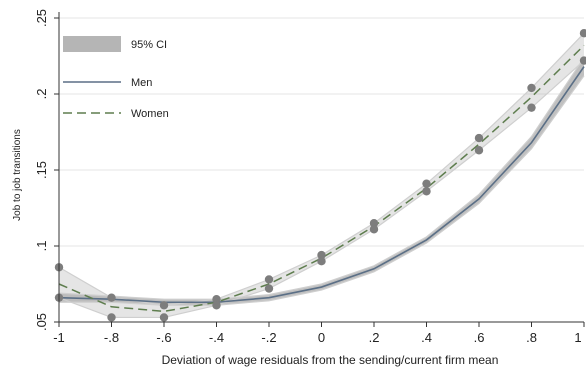 This screenshot has height=372, width=586. Describe the element at coordinates (149, 45) in the screenshot. I see `legend-label: 95% CI` at that location.